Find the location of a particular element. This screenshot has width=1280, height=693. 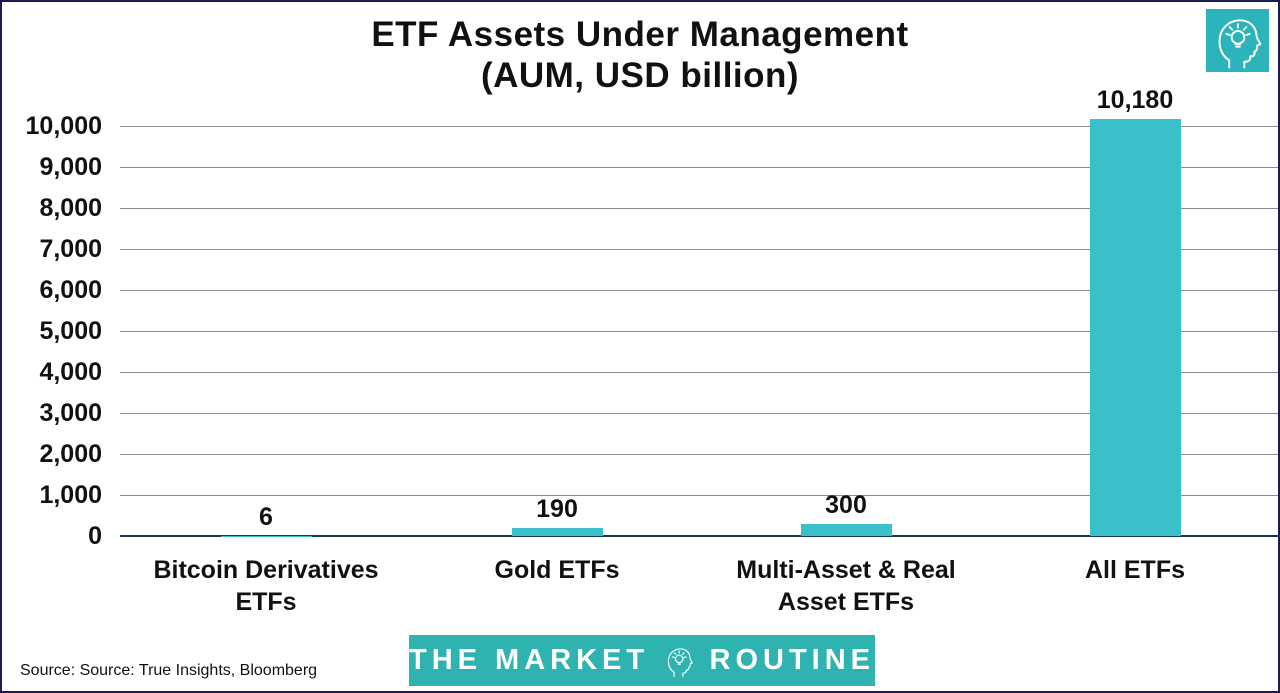

y-tick-label: 4,000 is located at coordinates (70, 372).